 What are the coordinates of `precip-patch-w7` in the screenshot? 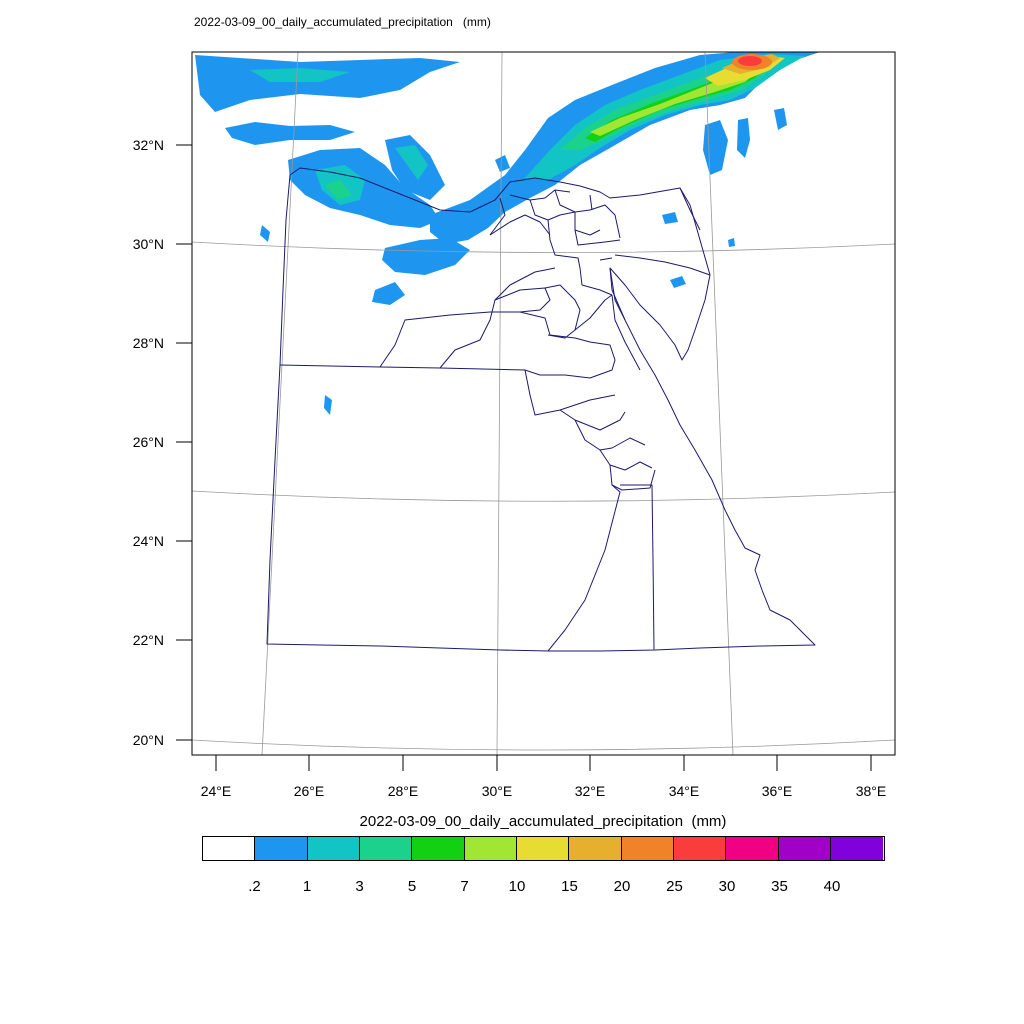 It's located at (265, 233).